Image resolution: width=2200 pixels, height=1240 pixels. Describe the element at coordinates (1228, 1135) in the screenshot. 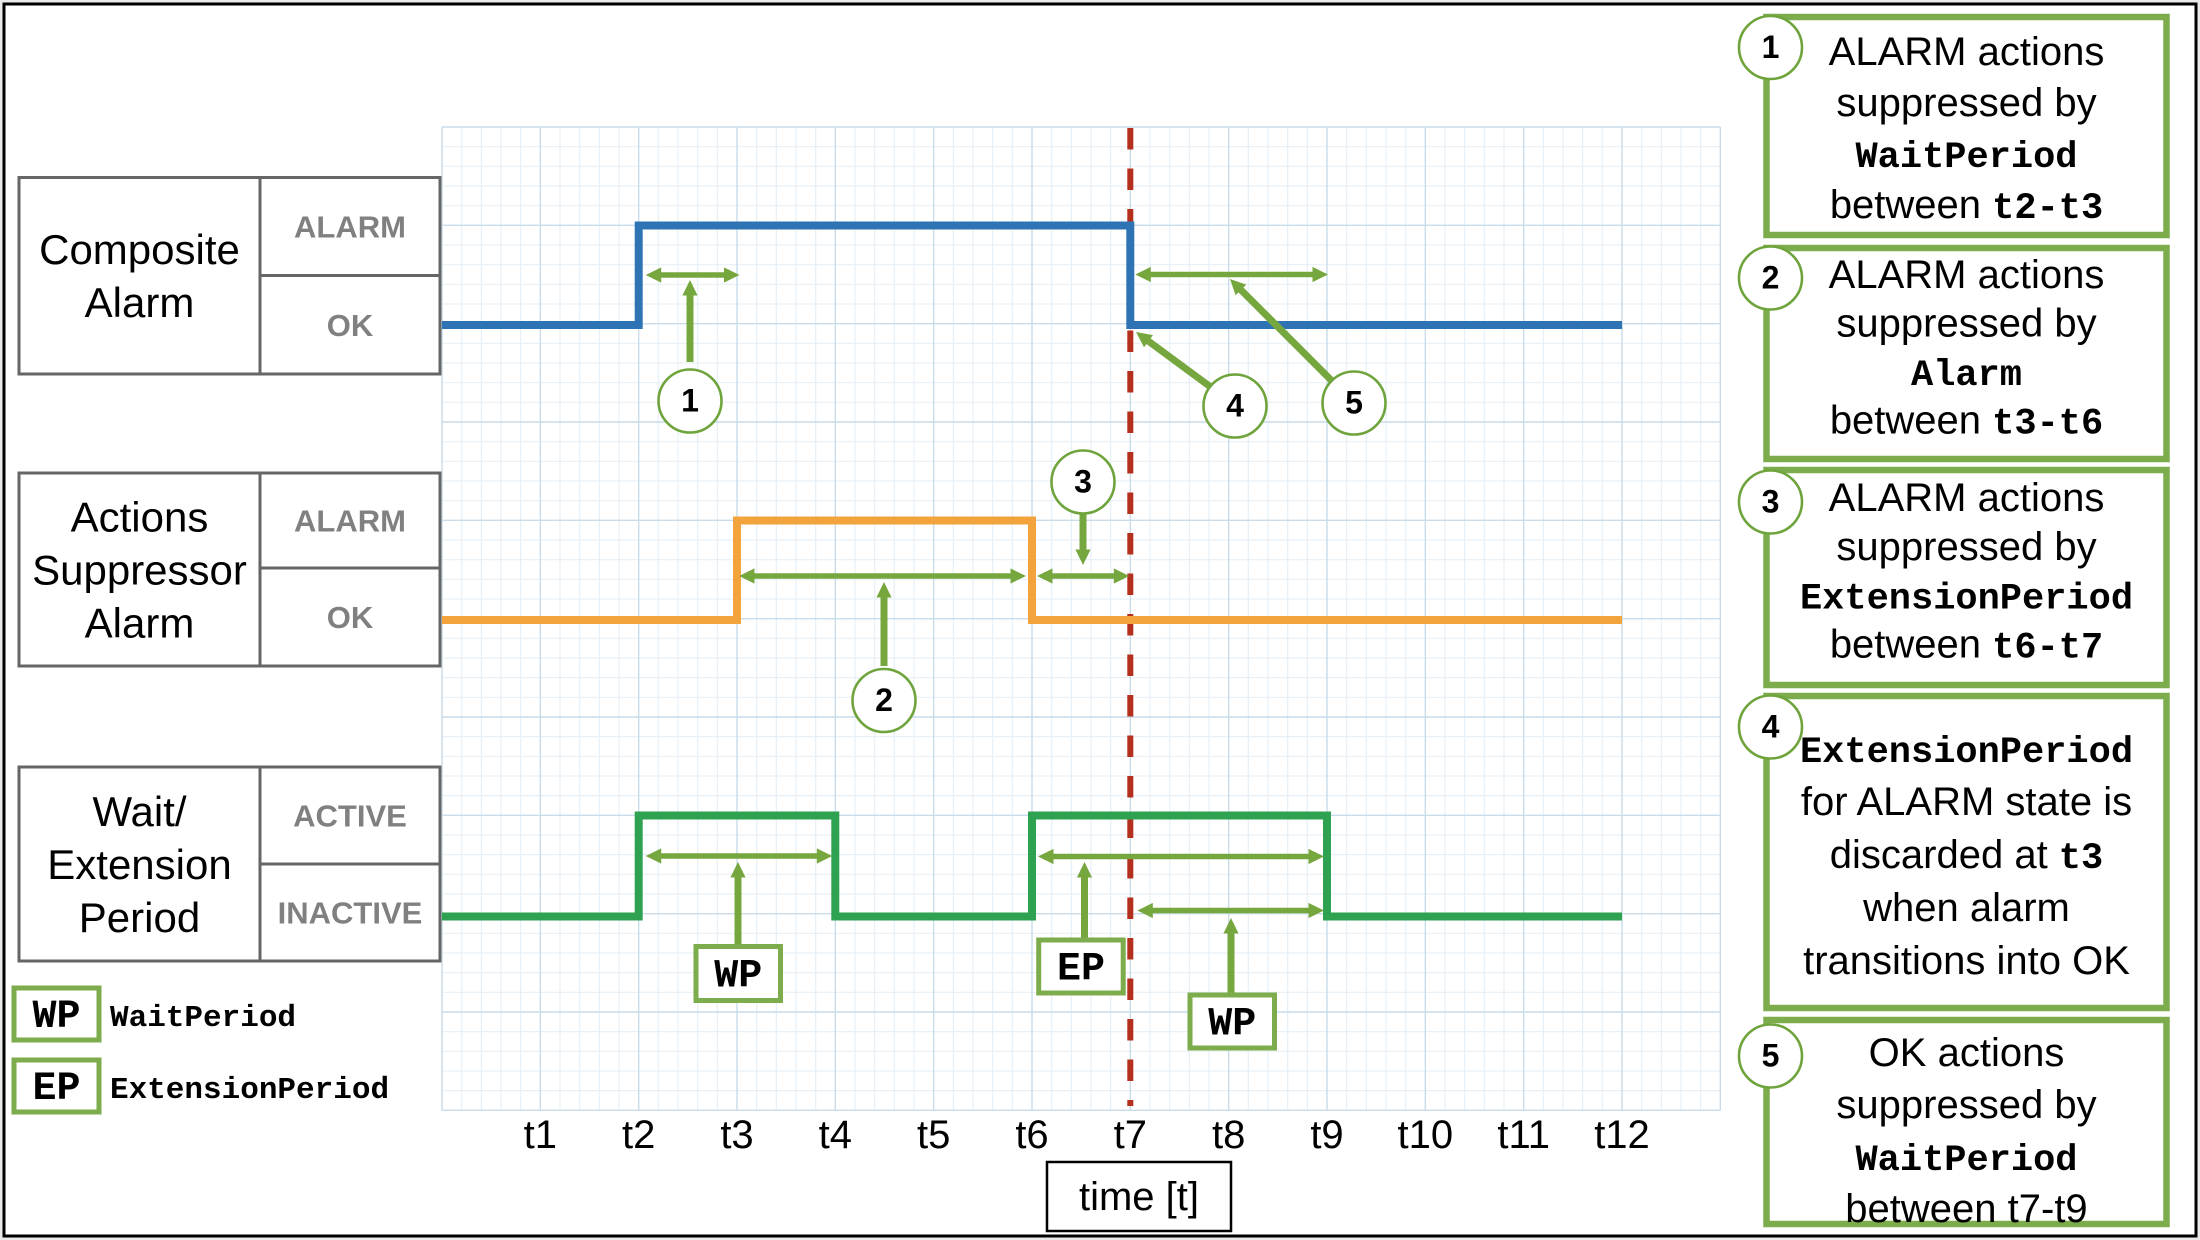

I see `svg-text: t8` at that location.